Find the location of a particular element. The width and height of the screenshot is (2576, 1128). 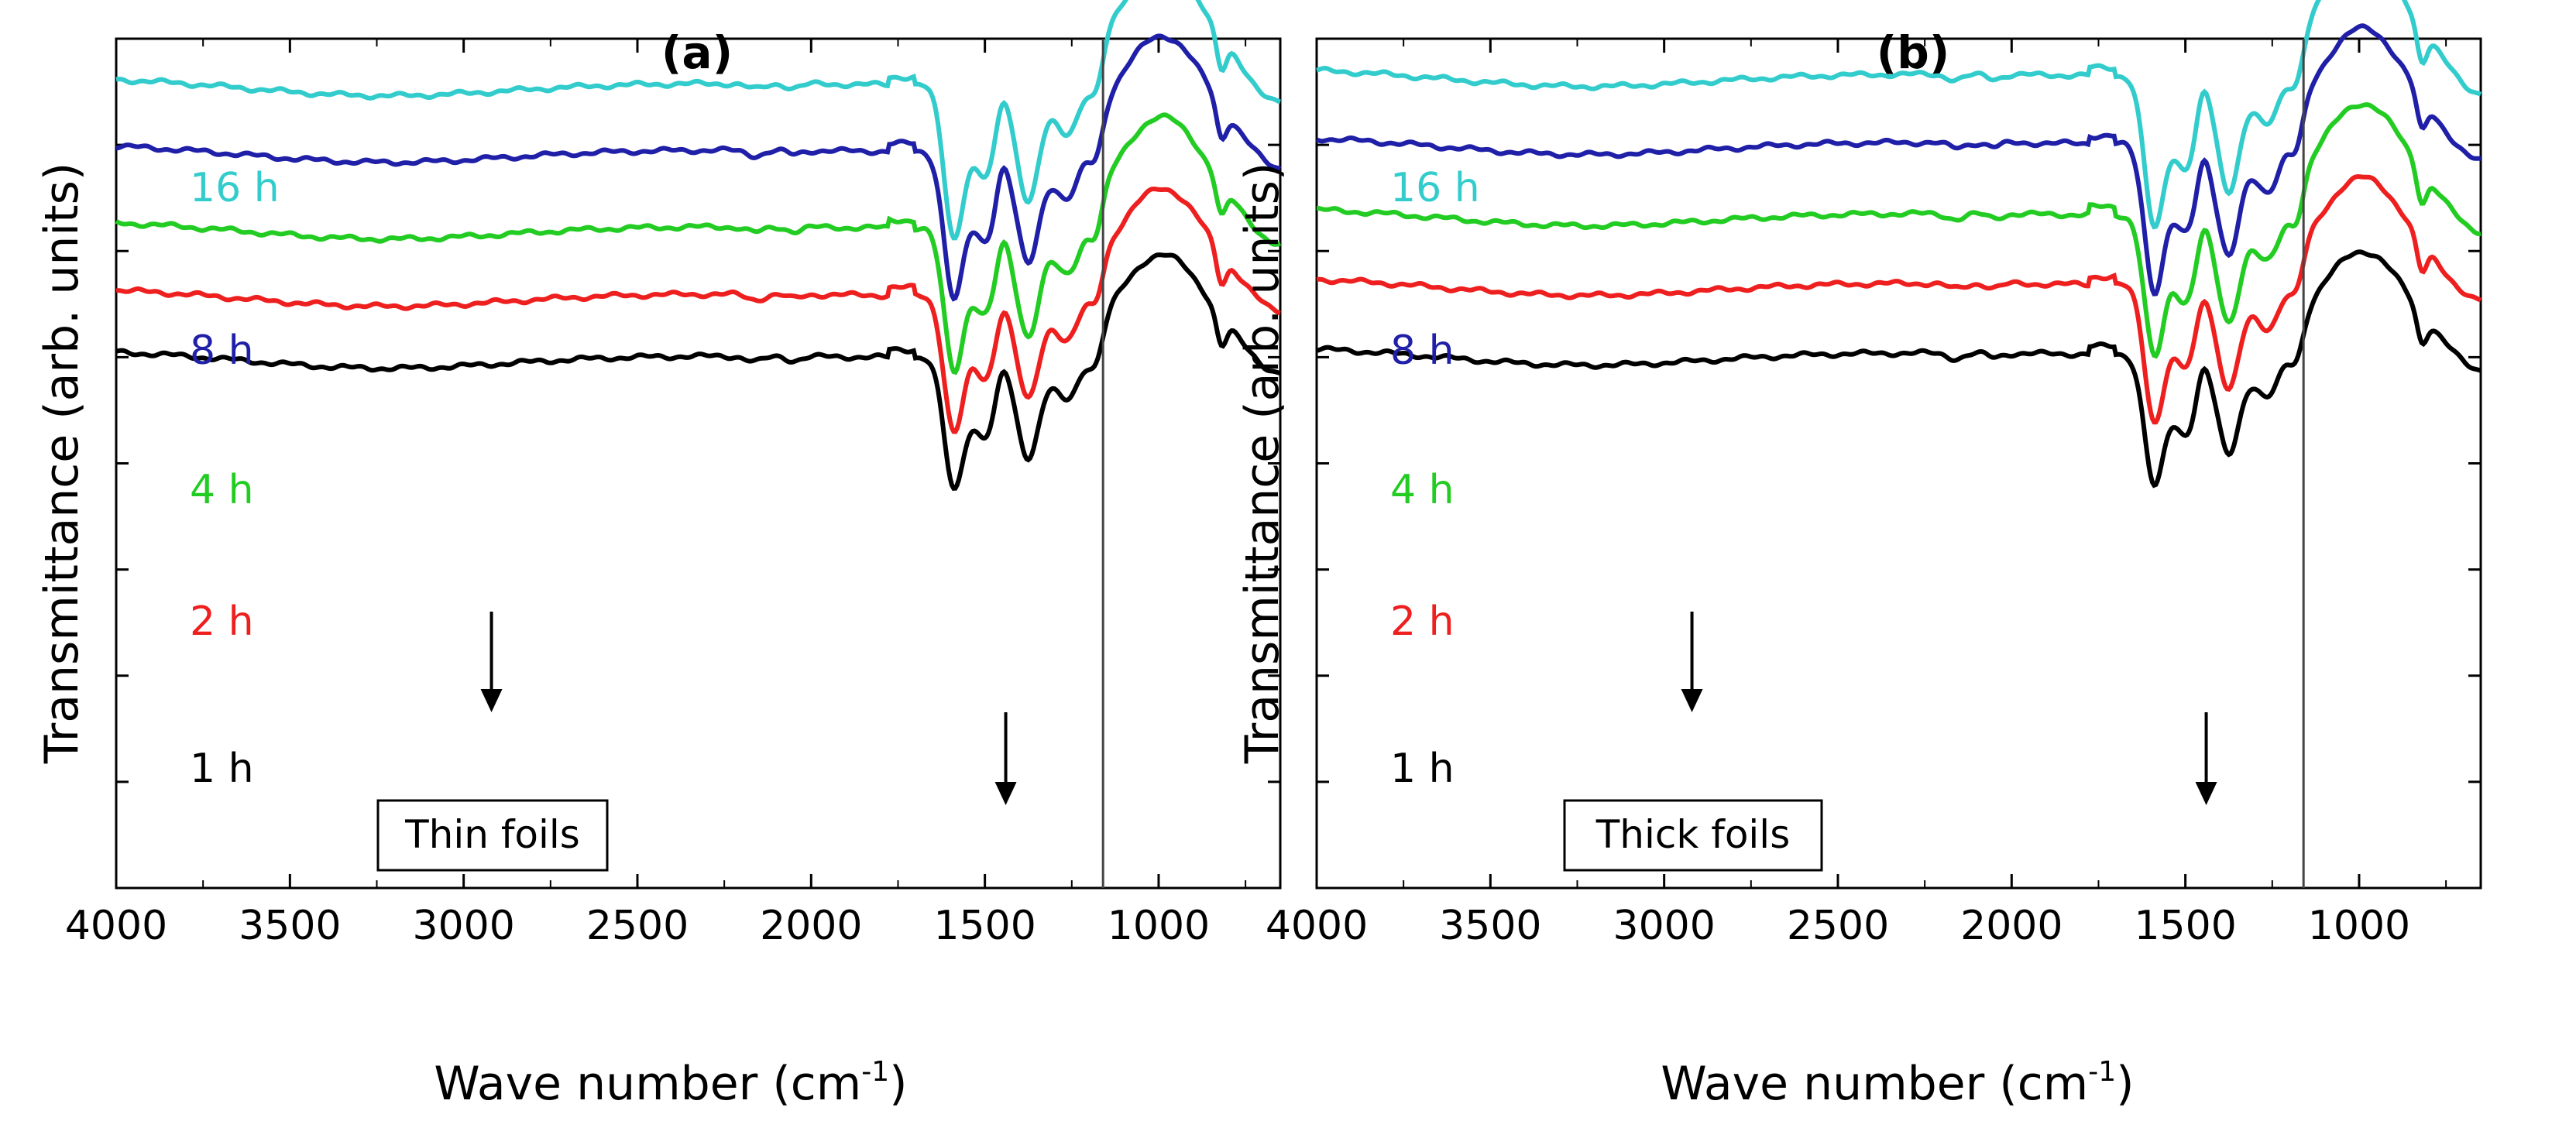

panel-a-annotation-box: Thin foils is located at coordinates (492, 835).